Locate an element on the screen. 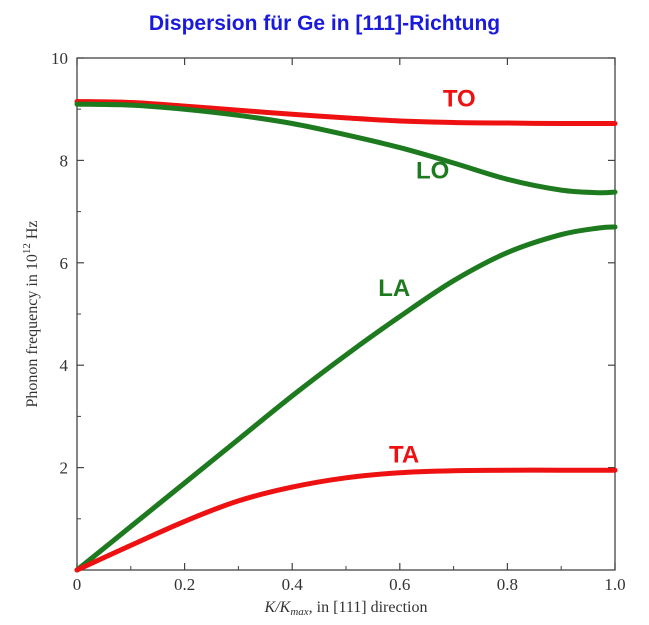 The image size is (649, 625). x-tick-label: 0.6 is located at coordinates (399, 584).